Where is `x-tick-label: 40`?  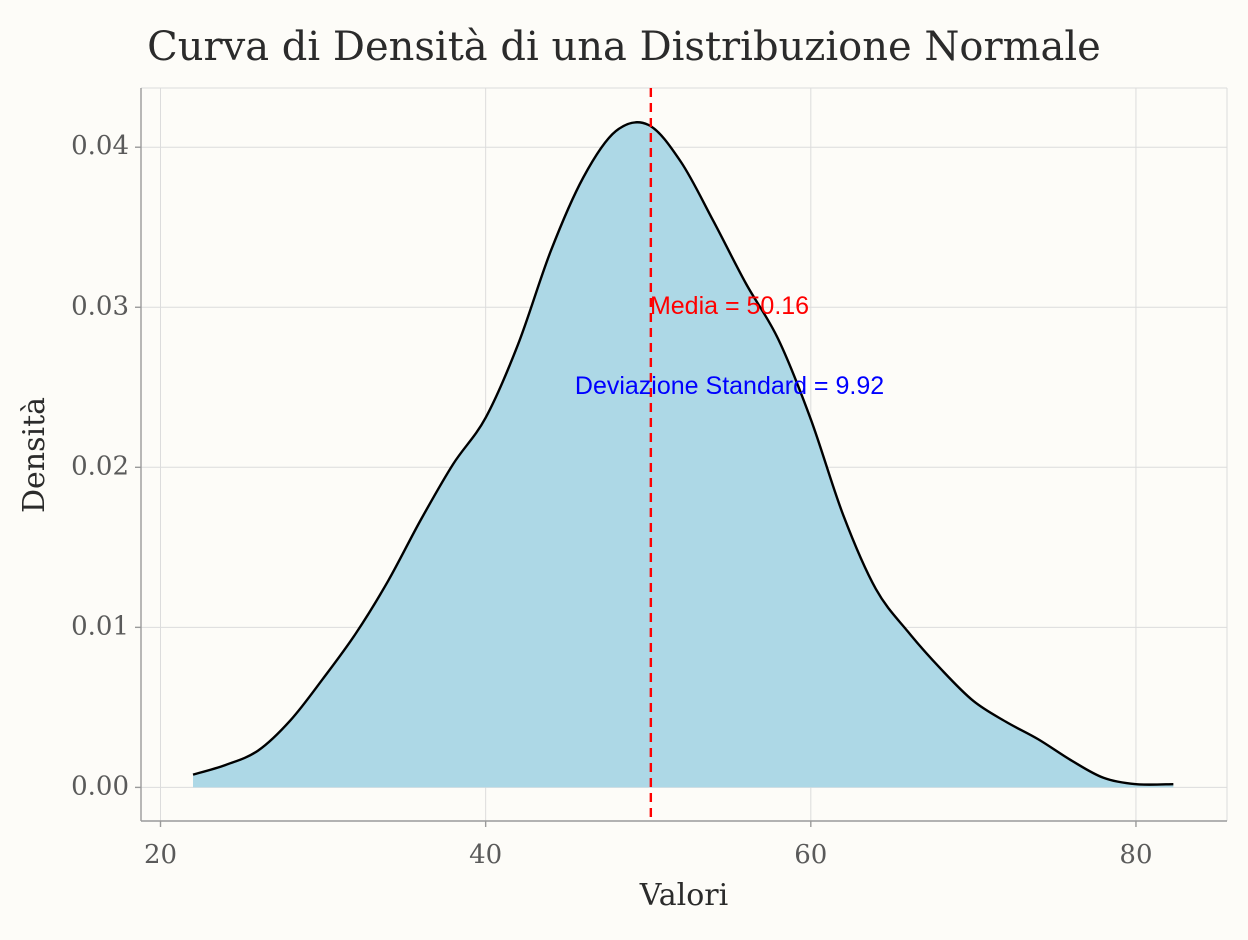
x-tick-label: 40 is located at coordinates (485, 855).